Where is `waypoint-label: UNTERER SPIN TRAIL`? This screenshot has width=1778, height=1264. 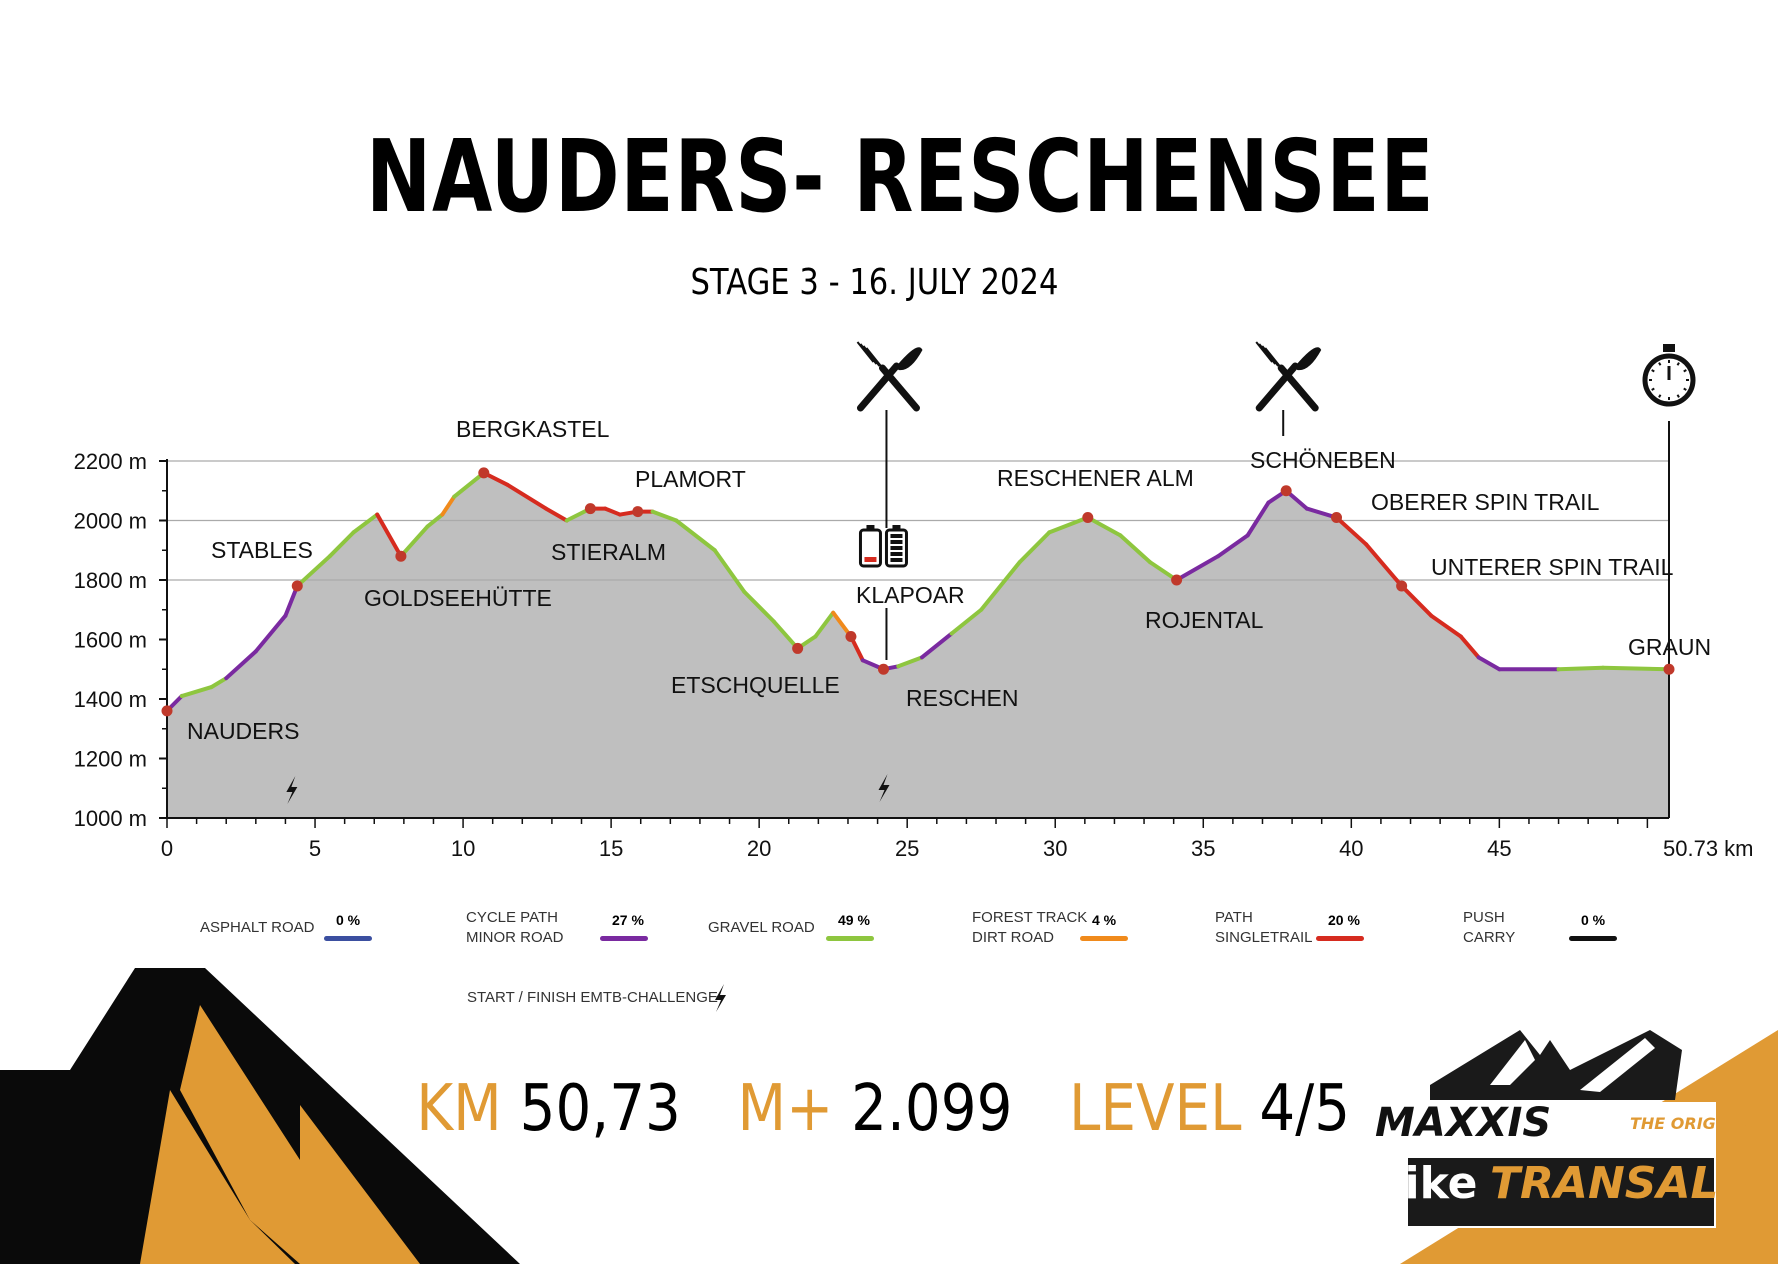 waypoint-label: UNTERER SPIN TRAIL is located at coordinates (1552, 567).